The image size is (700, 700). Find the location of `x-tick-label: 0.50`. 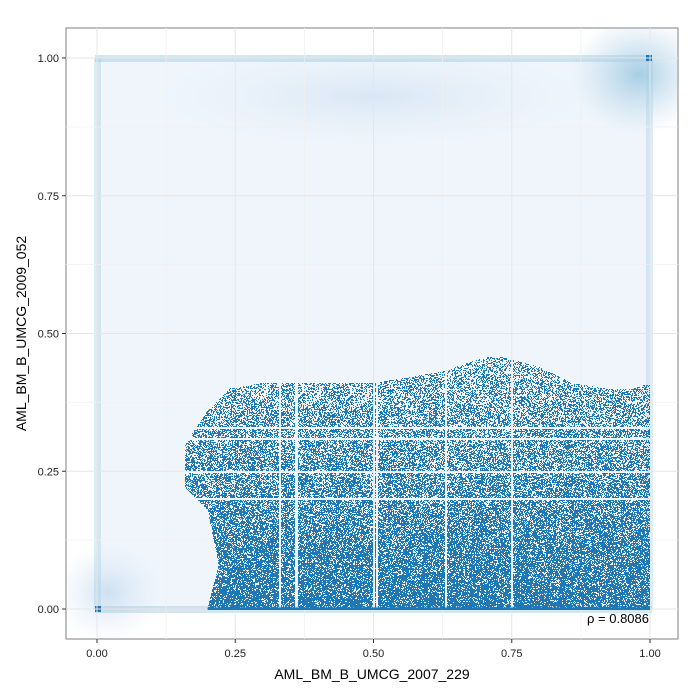

x-tick-label: 0.50 is located at coordinates (373, 654).